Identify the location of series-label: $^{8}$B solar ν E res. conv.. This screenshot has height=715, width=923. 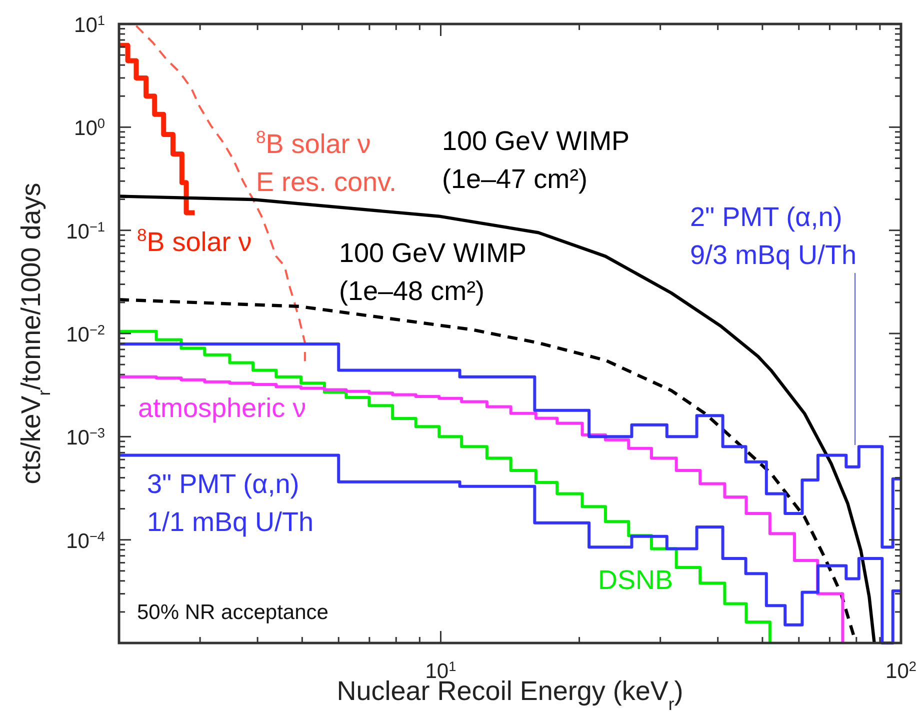
(326, 162).